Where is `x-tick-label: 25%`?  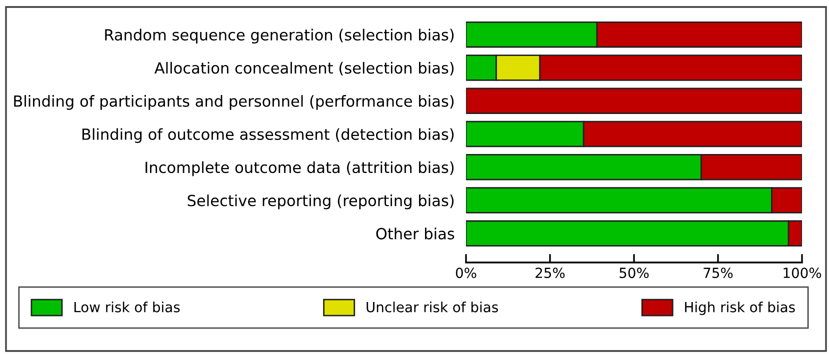
x-tick-label: 25% is located at coordinates (550, 273).